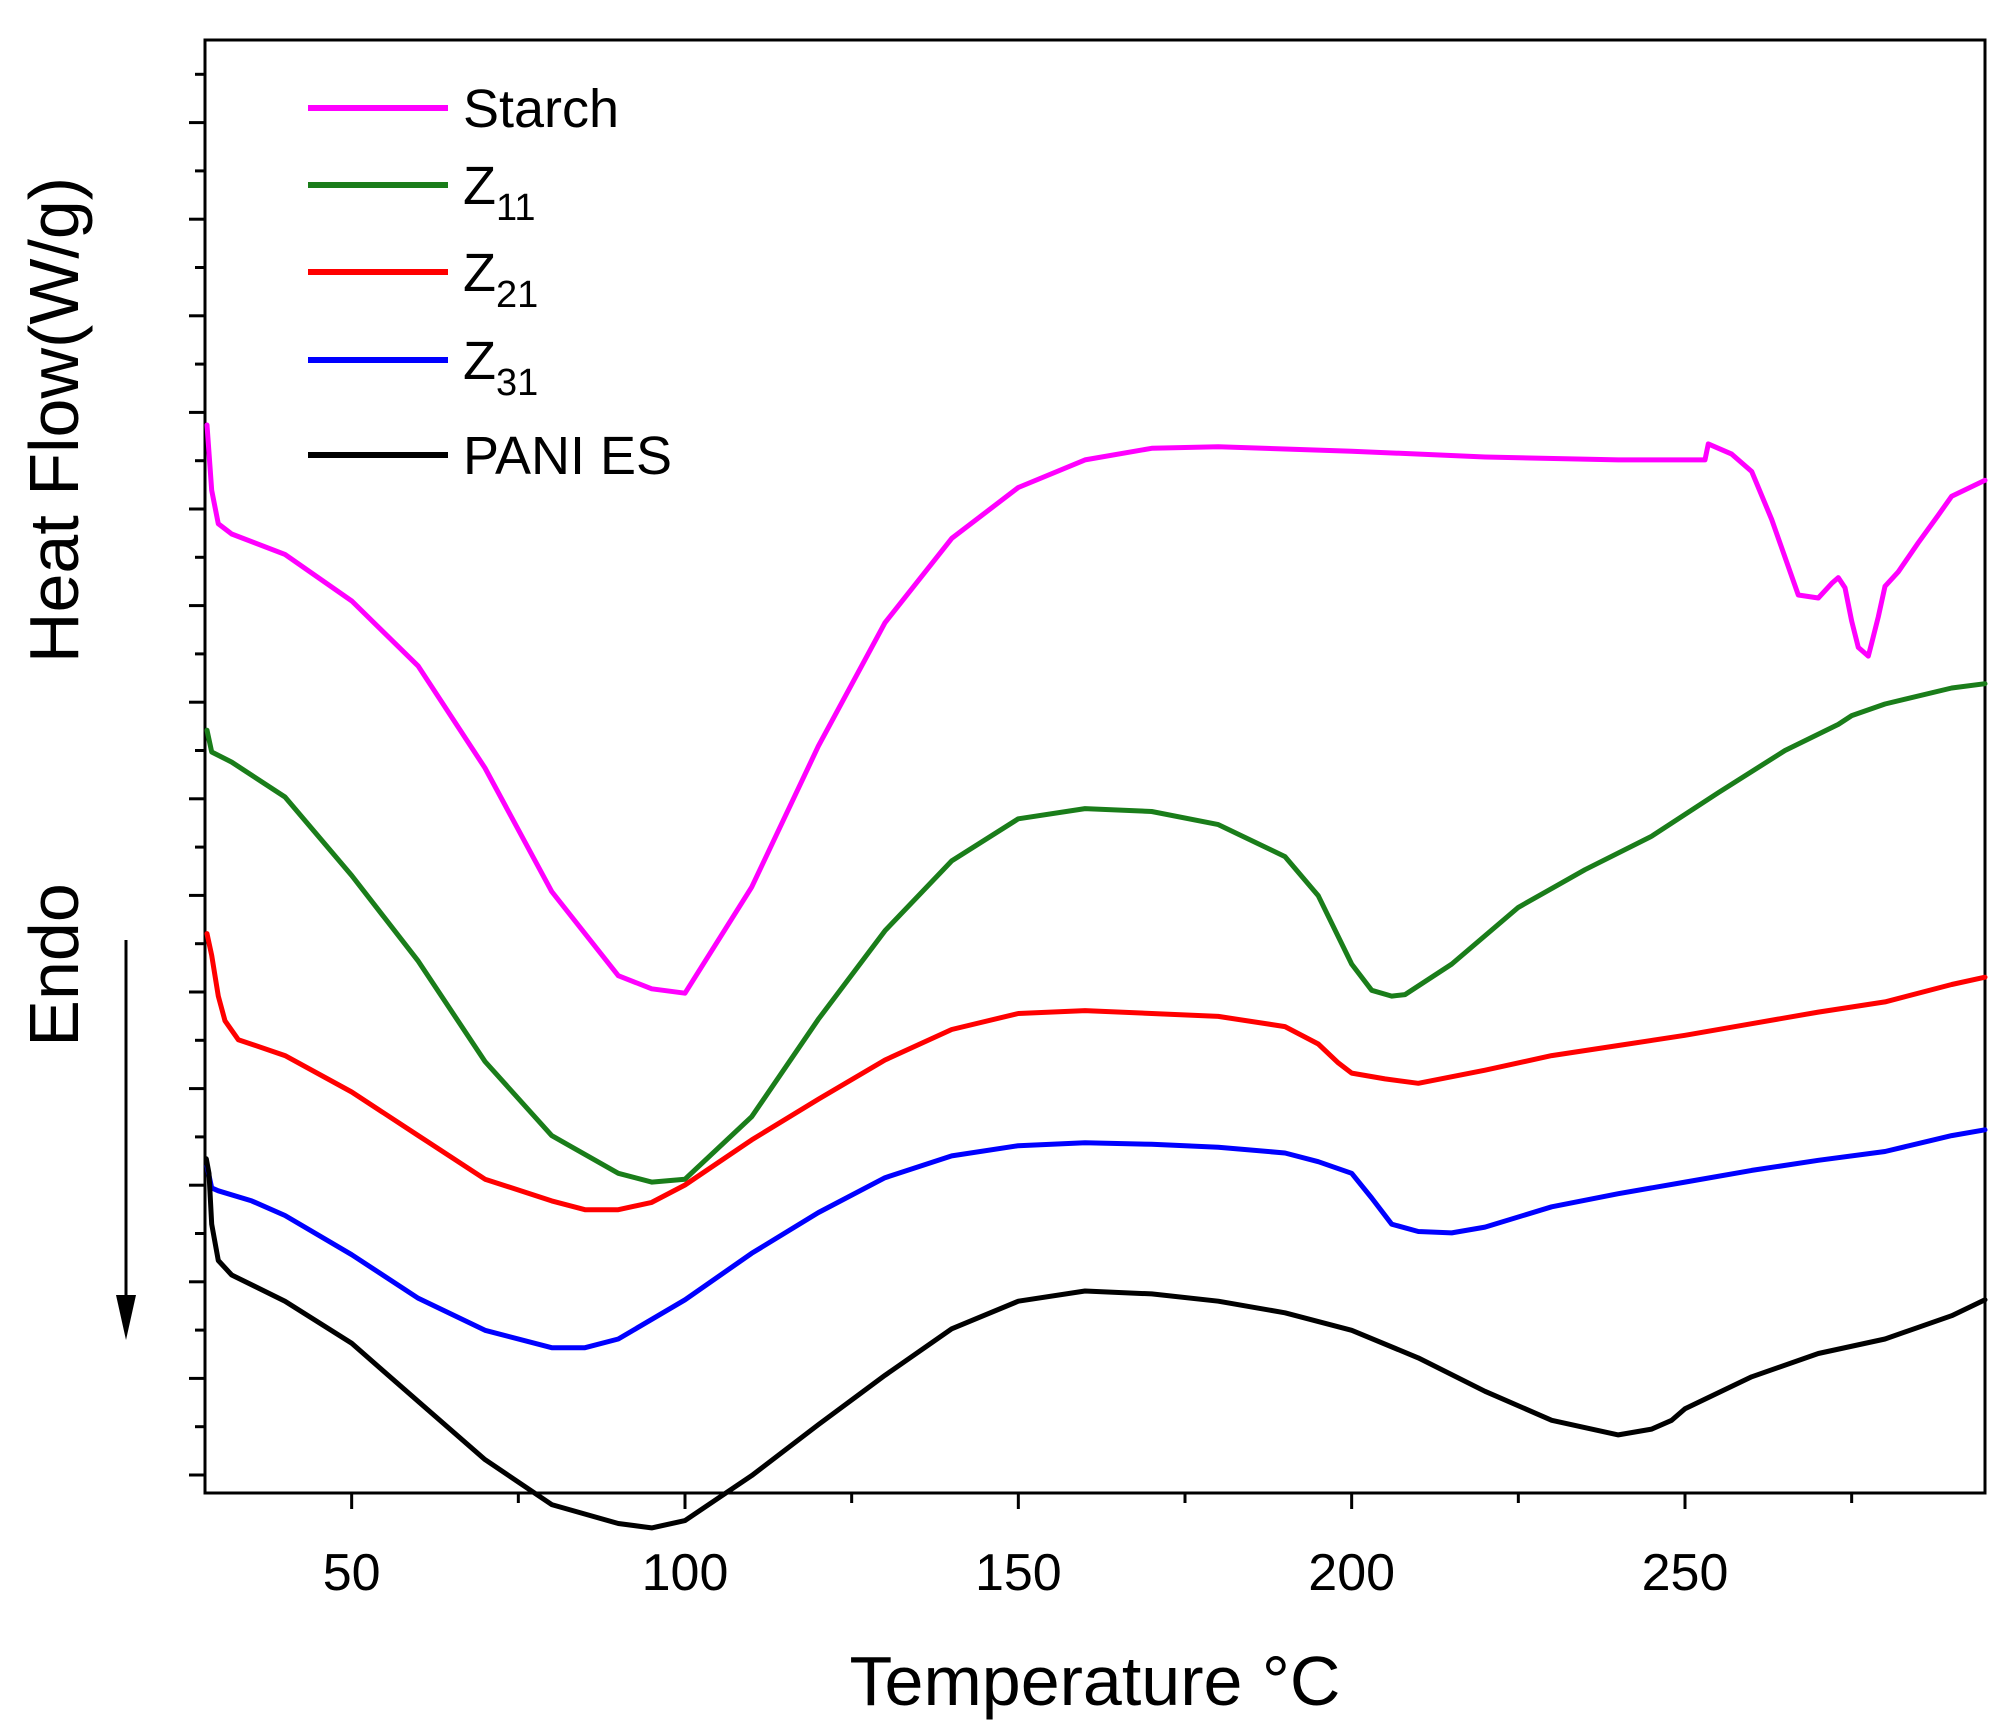 The width and height of the screenshot is (2015, 1728). I want to click on x-axis-title: Temperature °C, so click(1095, 1681).